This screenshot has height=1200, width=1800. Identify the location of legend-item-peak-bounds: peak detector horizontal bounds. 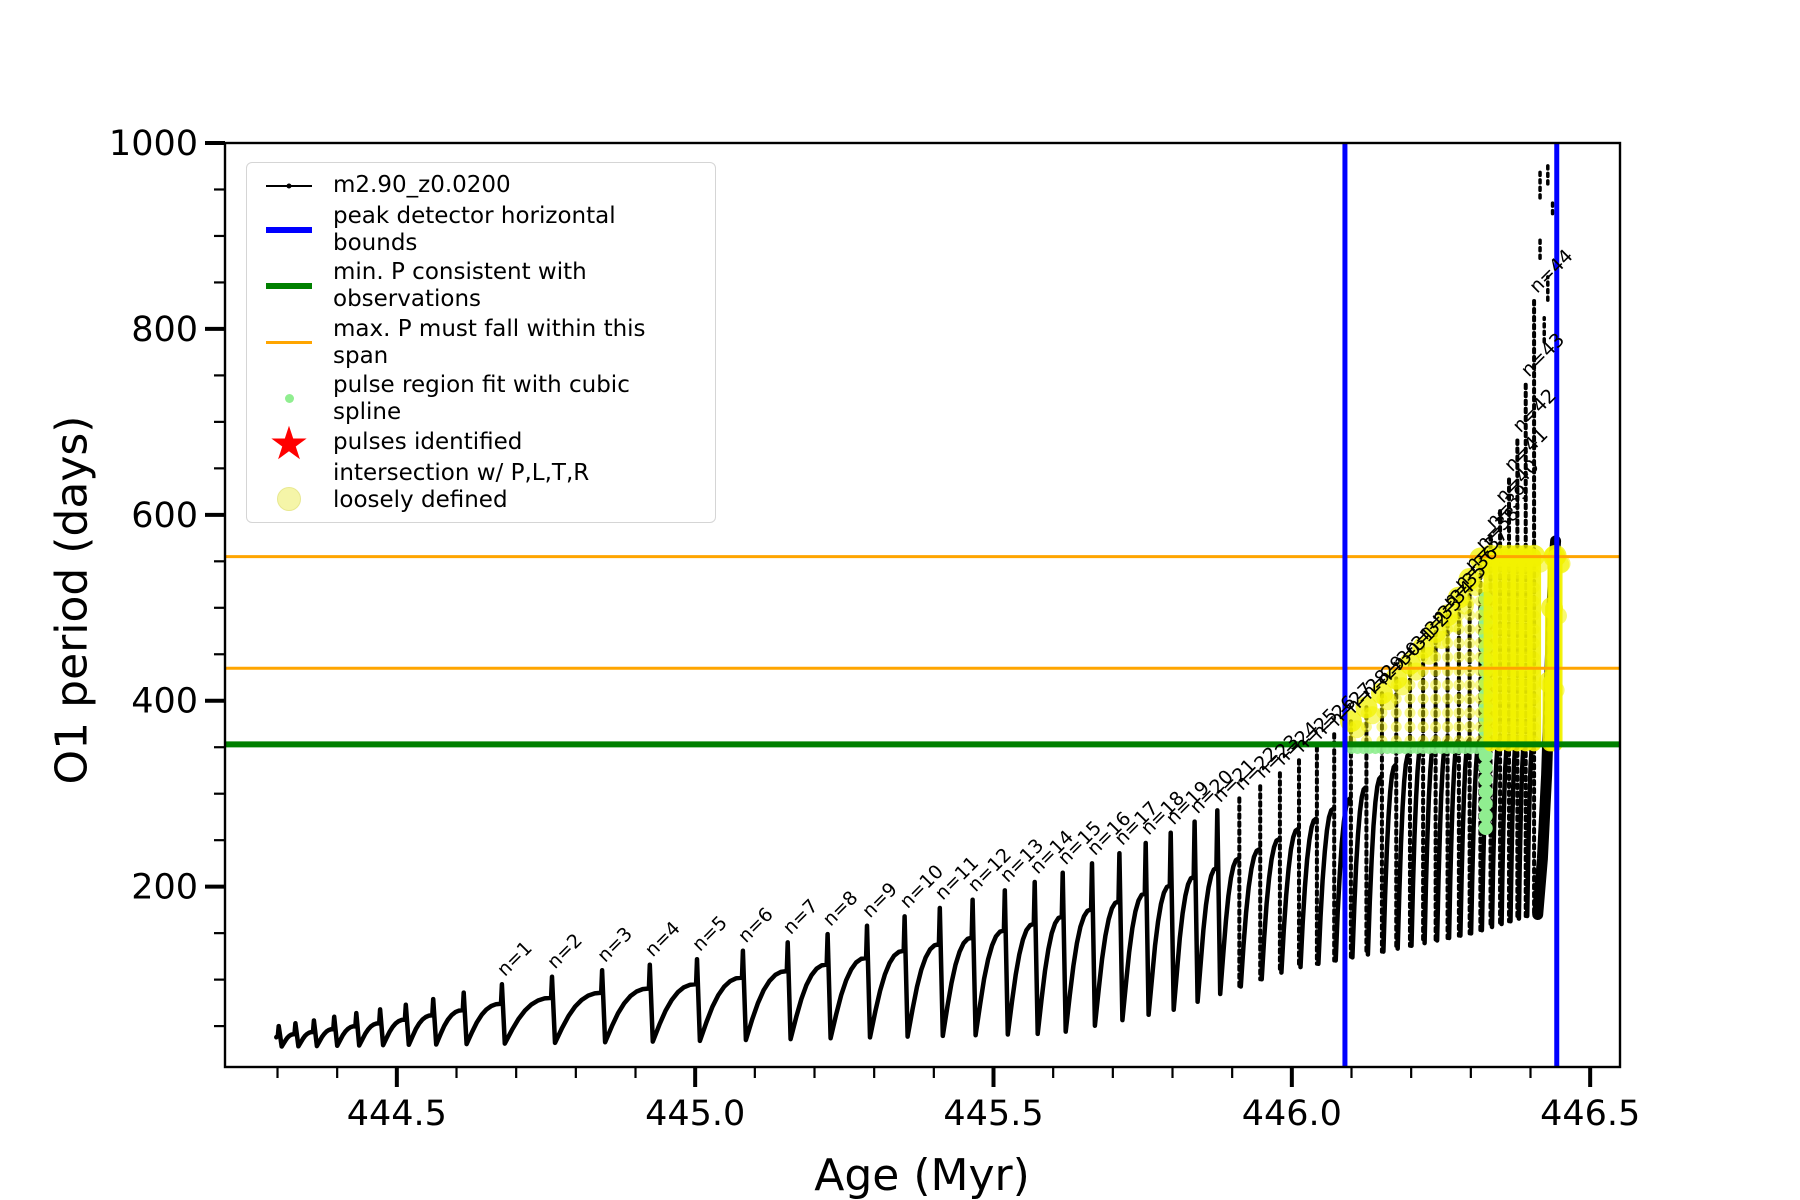
(479, 230).